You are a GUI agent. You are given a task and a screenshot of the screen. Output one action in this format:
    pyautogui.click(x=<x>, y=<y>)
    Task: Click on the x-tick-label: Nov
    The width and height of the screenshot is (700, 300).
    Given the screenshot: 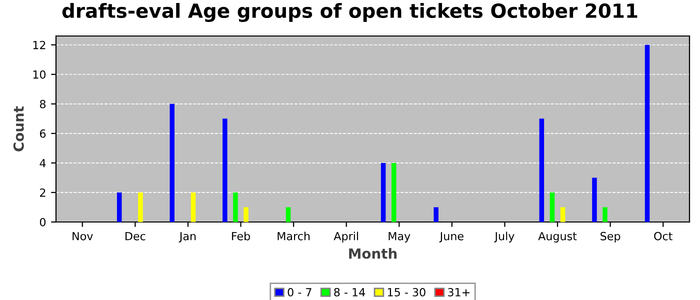 What is the action you would take?
    pyautogui.click(x=82, y=236)
    